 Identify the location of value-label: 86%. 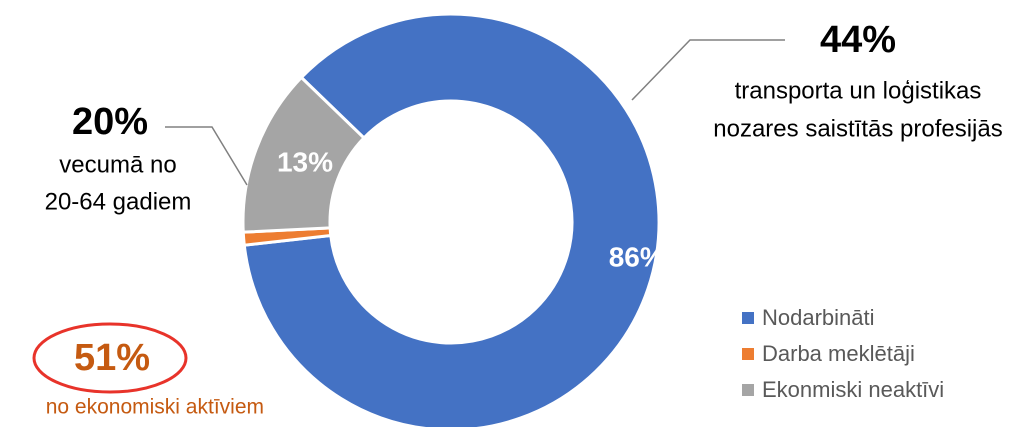
(637, 256).